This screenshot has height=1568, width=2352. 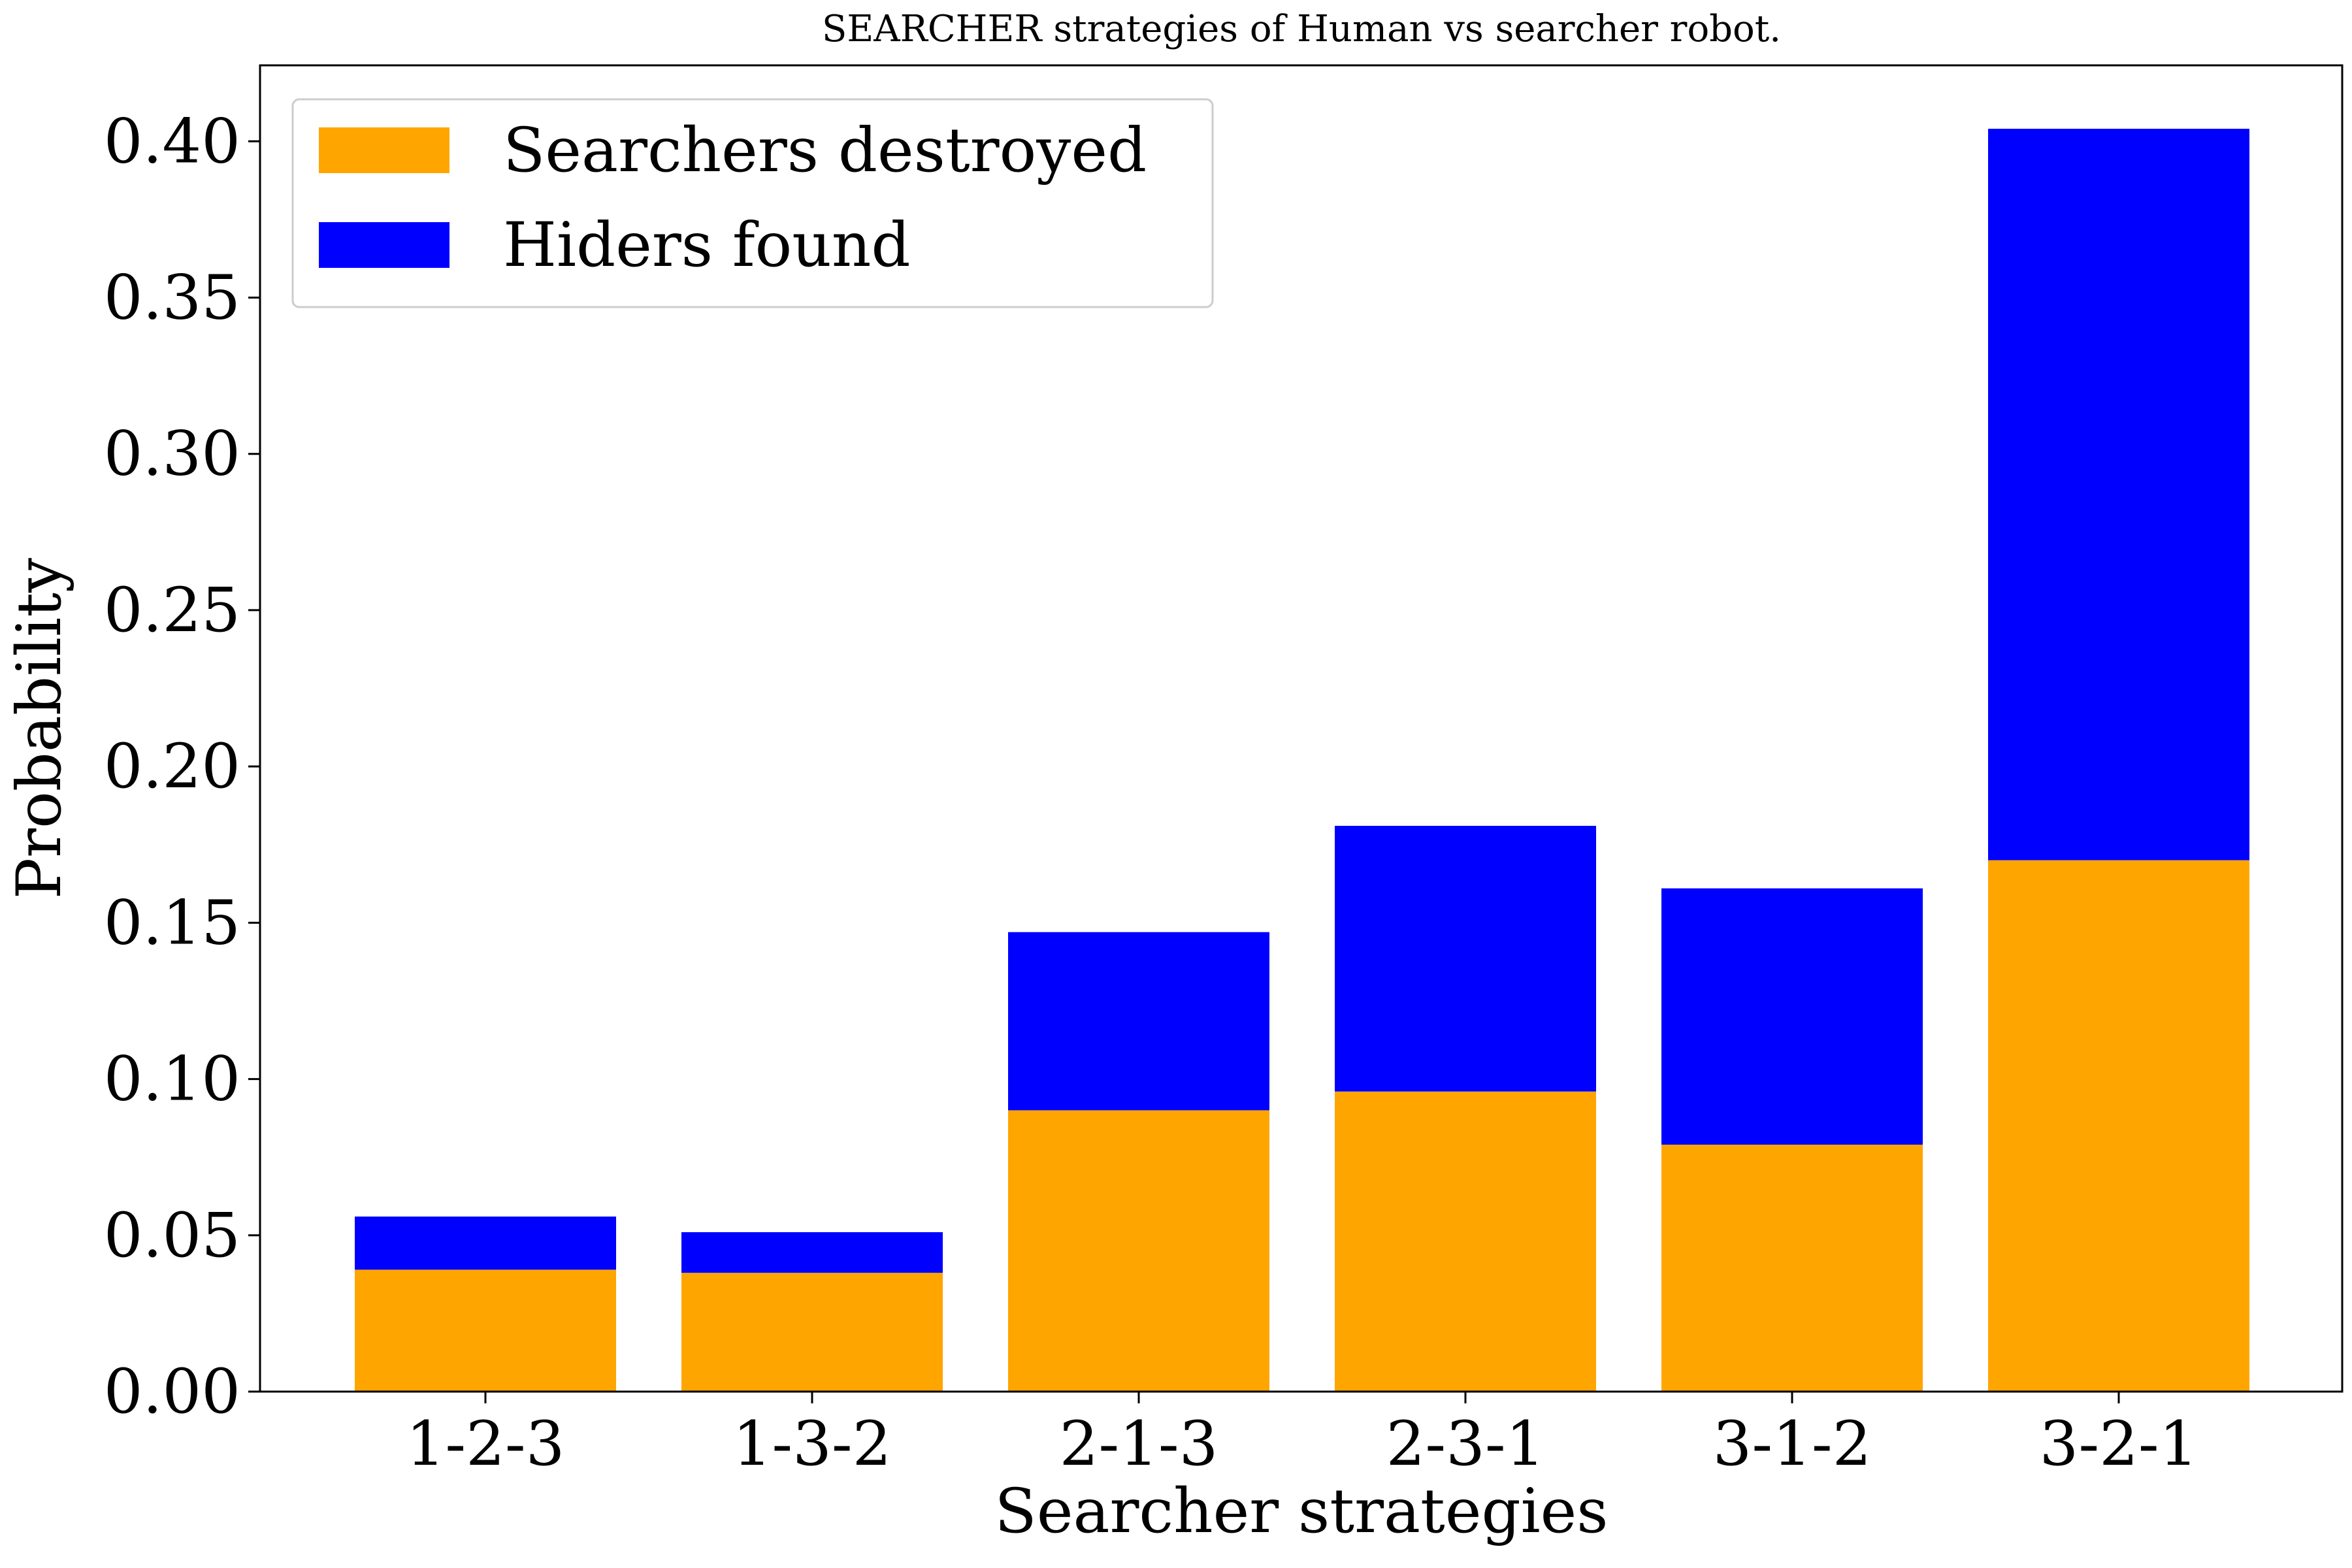 I want to click on y-tick-label: 0.35, so click(x=172, y=297).